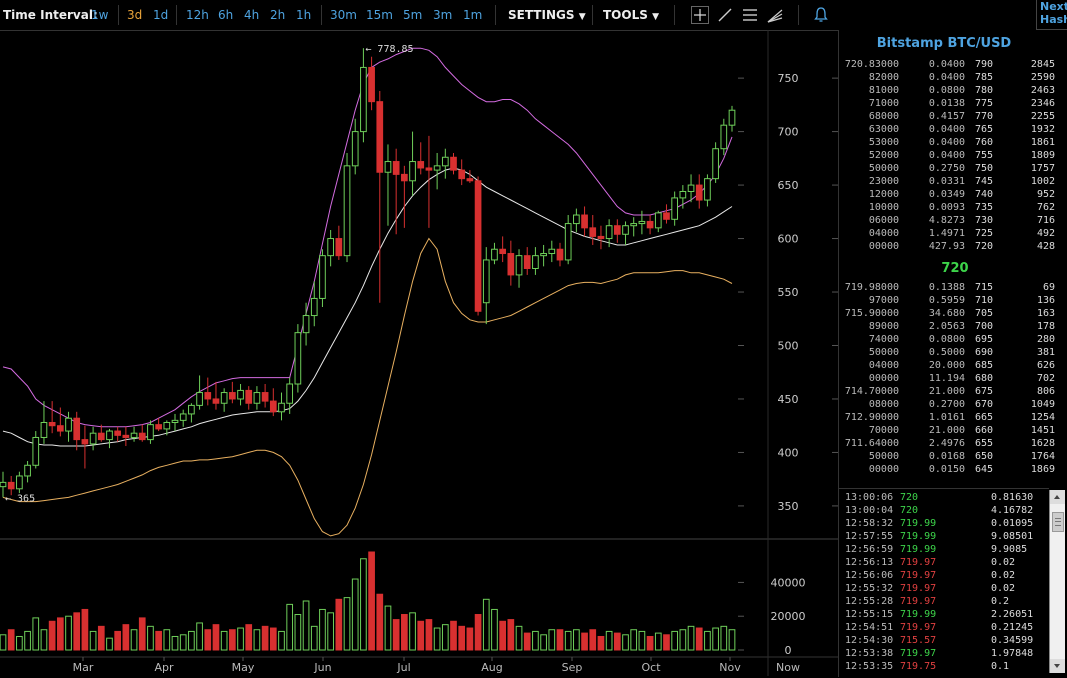  Describe the element at coordinates (984, 391) in the screenshot. I see `orderbook-lvl-cell: 675` at that location.